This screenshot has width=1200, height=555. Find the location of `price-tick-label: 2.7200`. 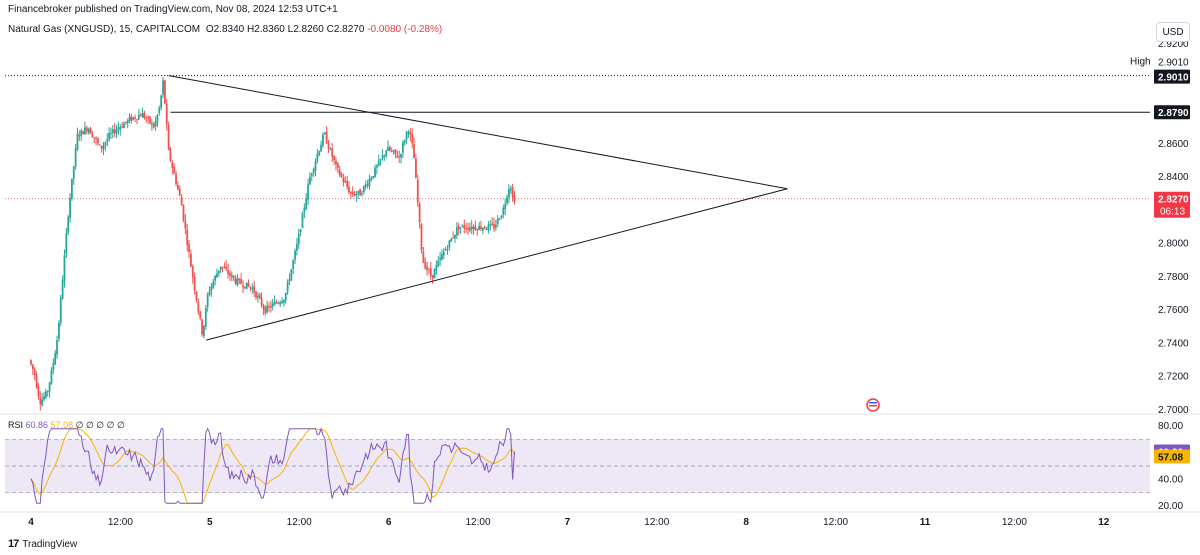

price-tick-label: 2.7200 is located at coordinates (1173, 377).